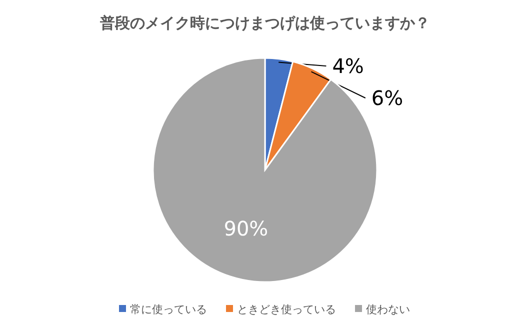  Describe the element at coordinates (387, 98) in the screenshot. I see `data-label: 6%` at that location.